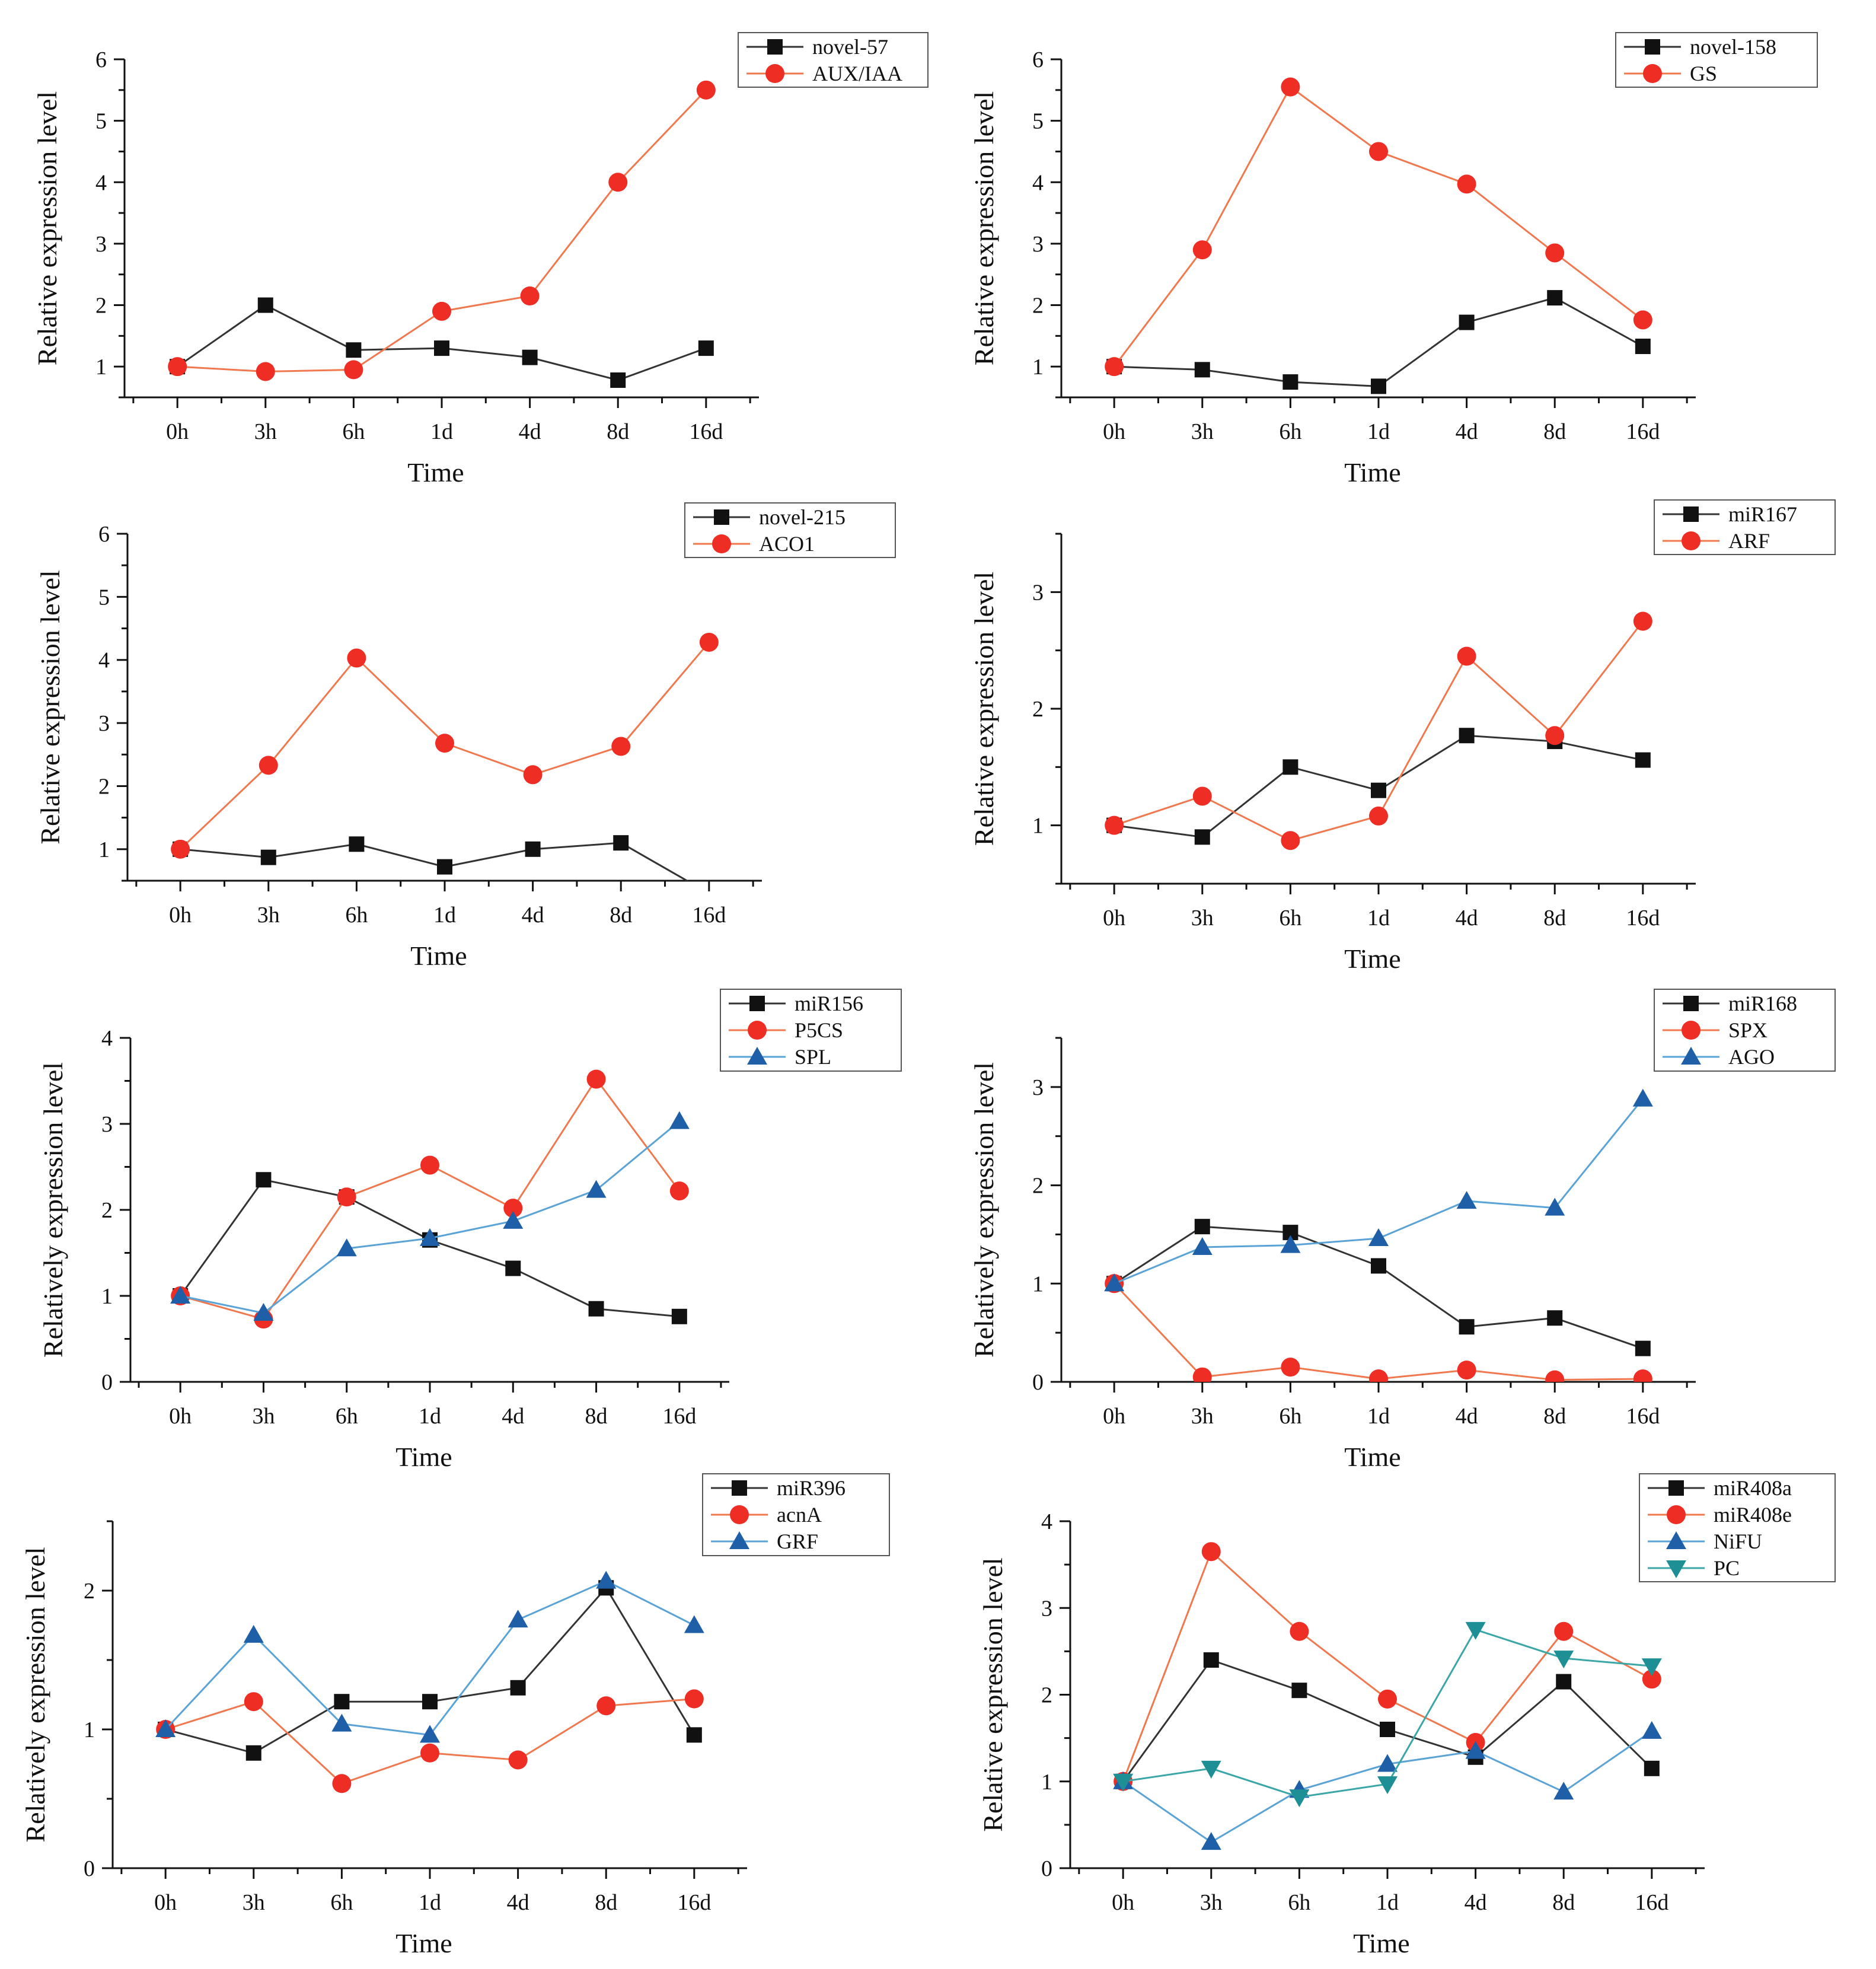 The height and width of the screenshot is (1969, 1876). Describe the element at coordinates (790, 530) in the screenshot. I see `legend: novel-215 ACO1` at that location.